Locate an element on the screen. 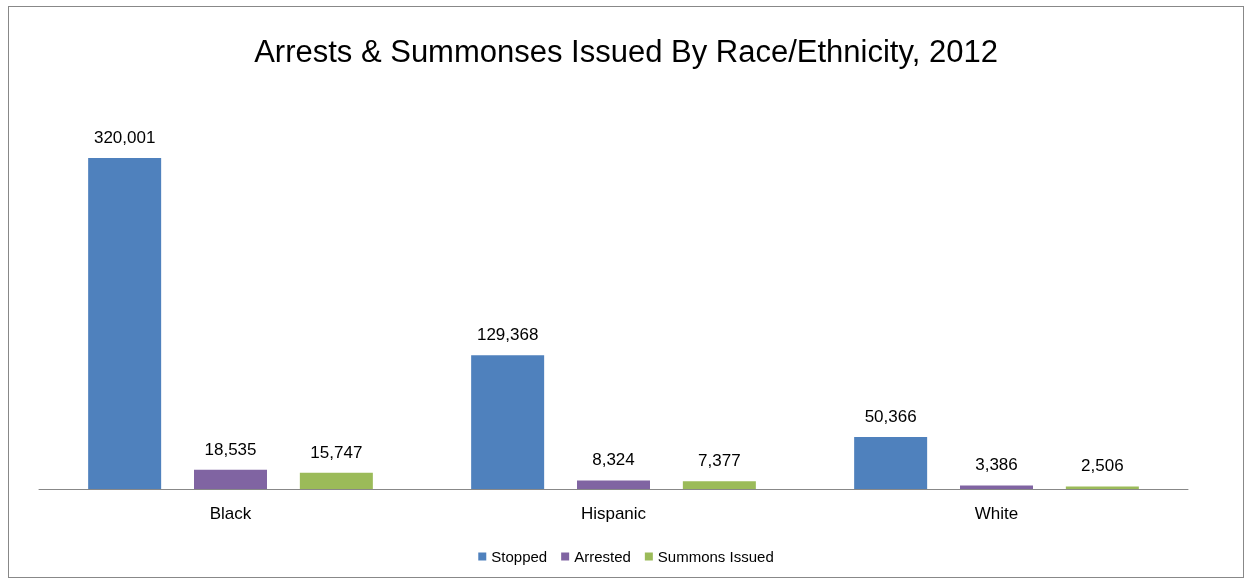 Image resolution: width=1252 pixels, height=583 pixels. data-label: 18,535 is located at coordinates (230, 449).